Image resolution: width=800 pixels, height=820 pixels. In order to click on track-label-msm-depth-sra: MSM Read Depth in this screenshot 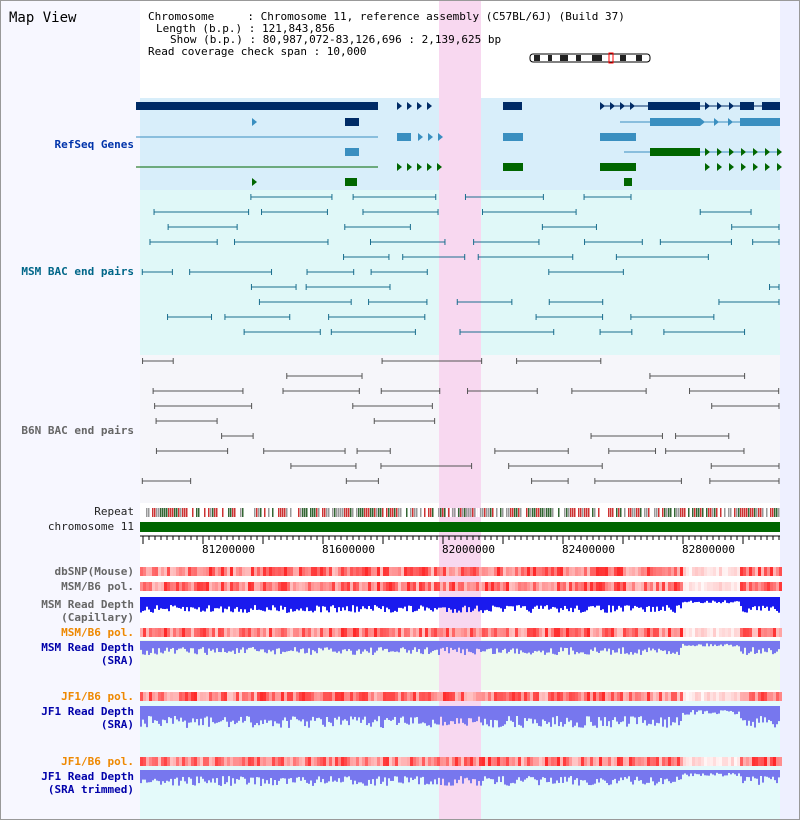, I will do `click(87, 647)`.